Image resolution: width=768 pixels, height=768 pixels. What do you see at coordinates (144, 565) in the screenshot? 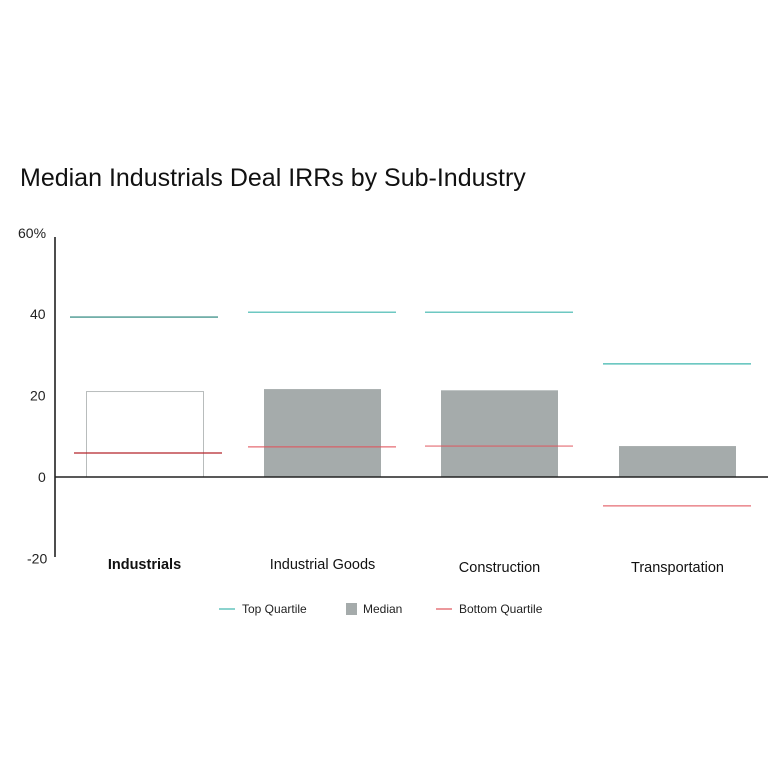
I see `category-label: Industrials` at bounding box center [144, 565].